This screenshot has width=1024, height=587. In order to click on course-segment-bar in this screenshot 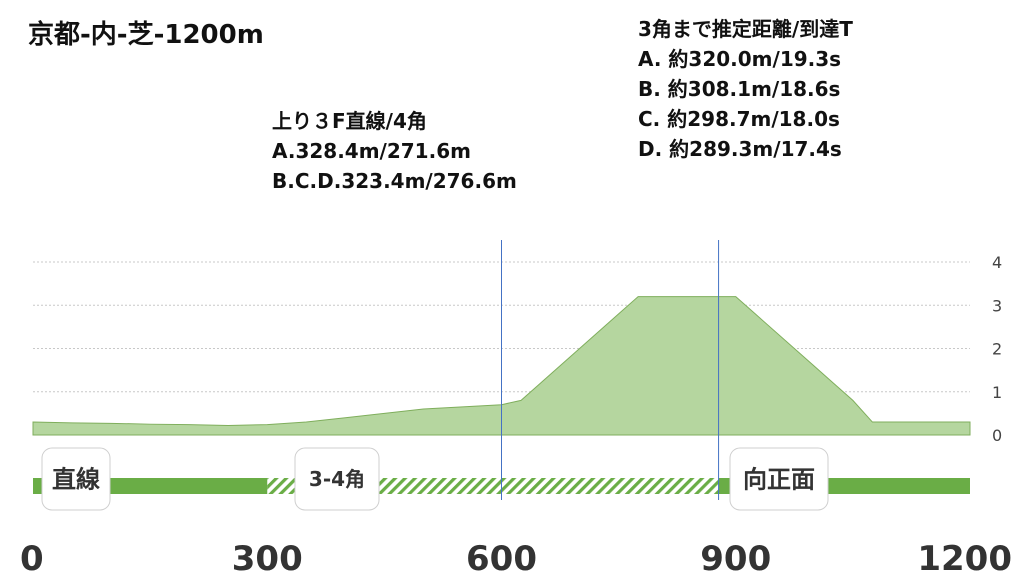, I will do `click(493, 486)`.